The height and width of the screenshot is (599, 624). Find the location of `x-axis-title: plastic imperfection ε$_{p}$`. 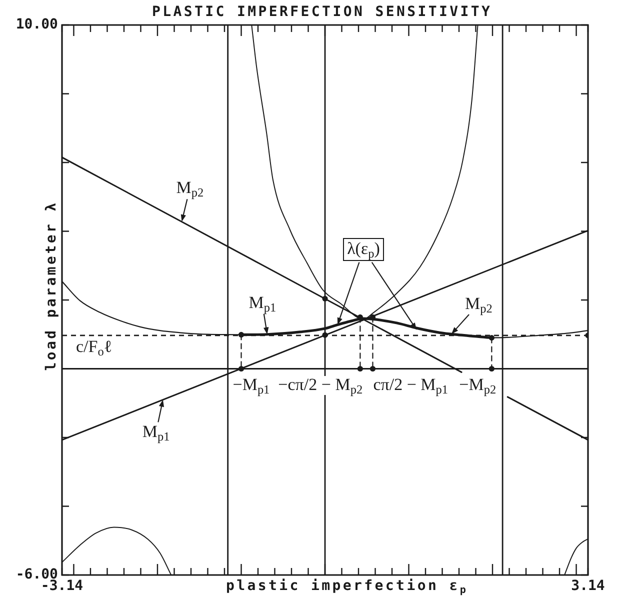

x-axis-title: plastic imperfection ε$_{p}$ is located at coordinates (347, 587).